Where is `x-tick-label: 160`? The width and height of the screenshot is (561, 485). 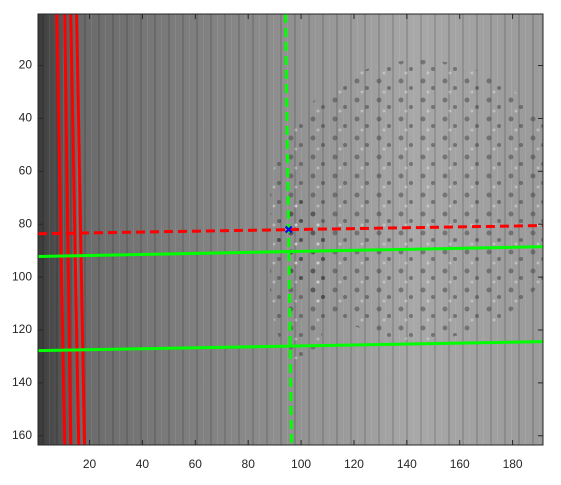
x-tick-label: 160 is located at coordinates (460, 464).